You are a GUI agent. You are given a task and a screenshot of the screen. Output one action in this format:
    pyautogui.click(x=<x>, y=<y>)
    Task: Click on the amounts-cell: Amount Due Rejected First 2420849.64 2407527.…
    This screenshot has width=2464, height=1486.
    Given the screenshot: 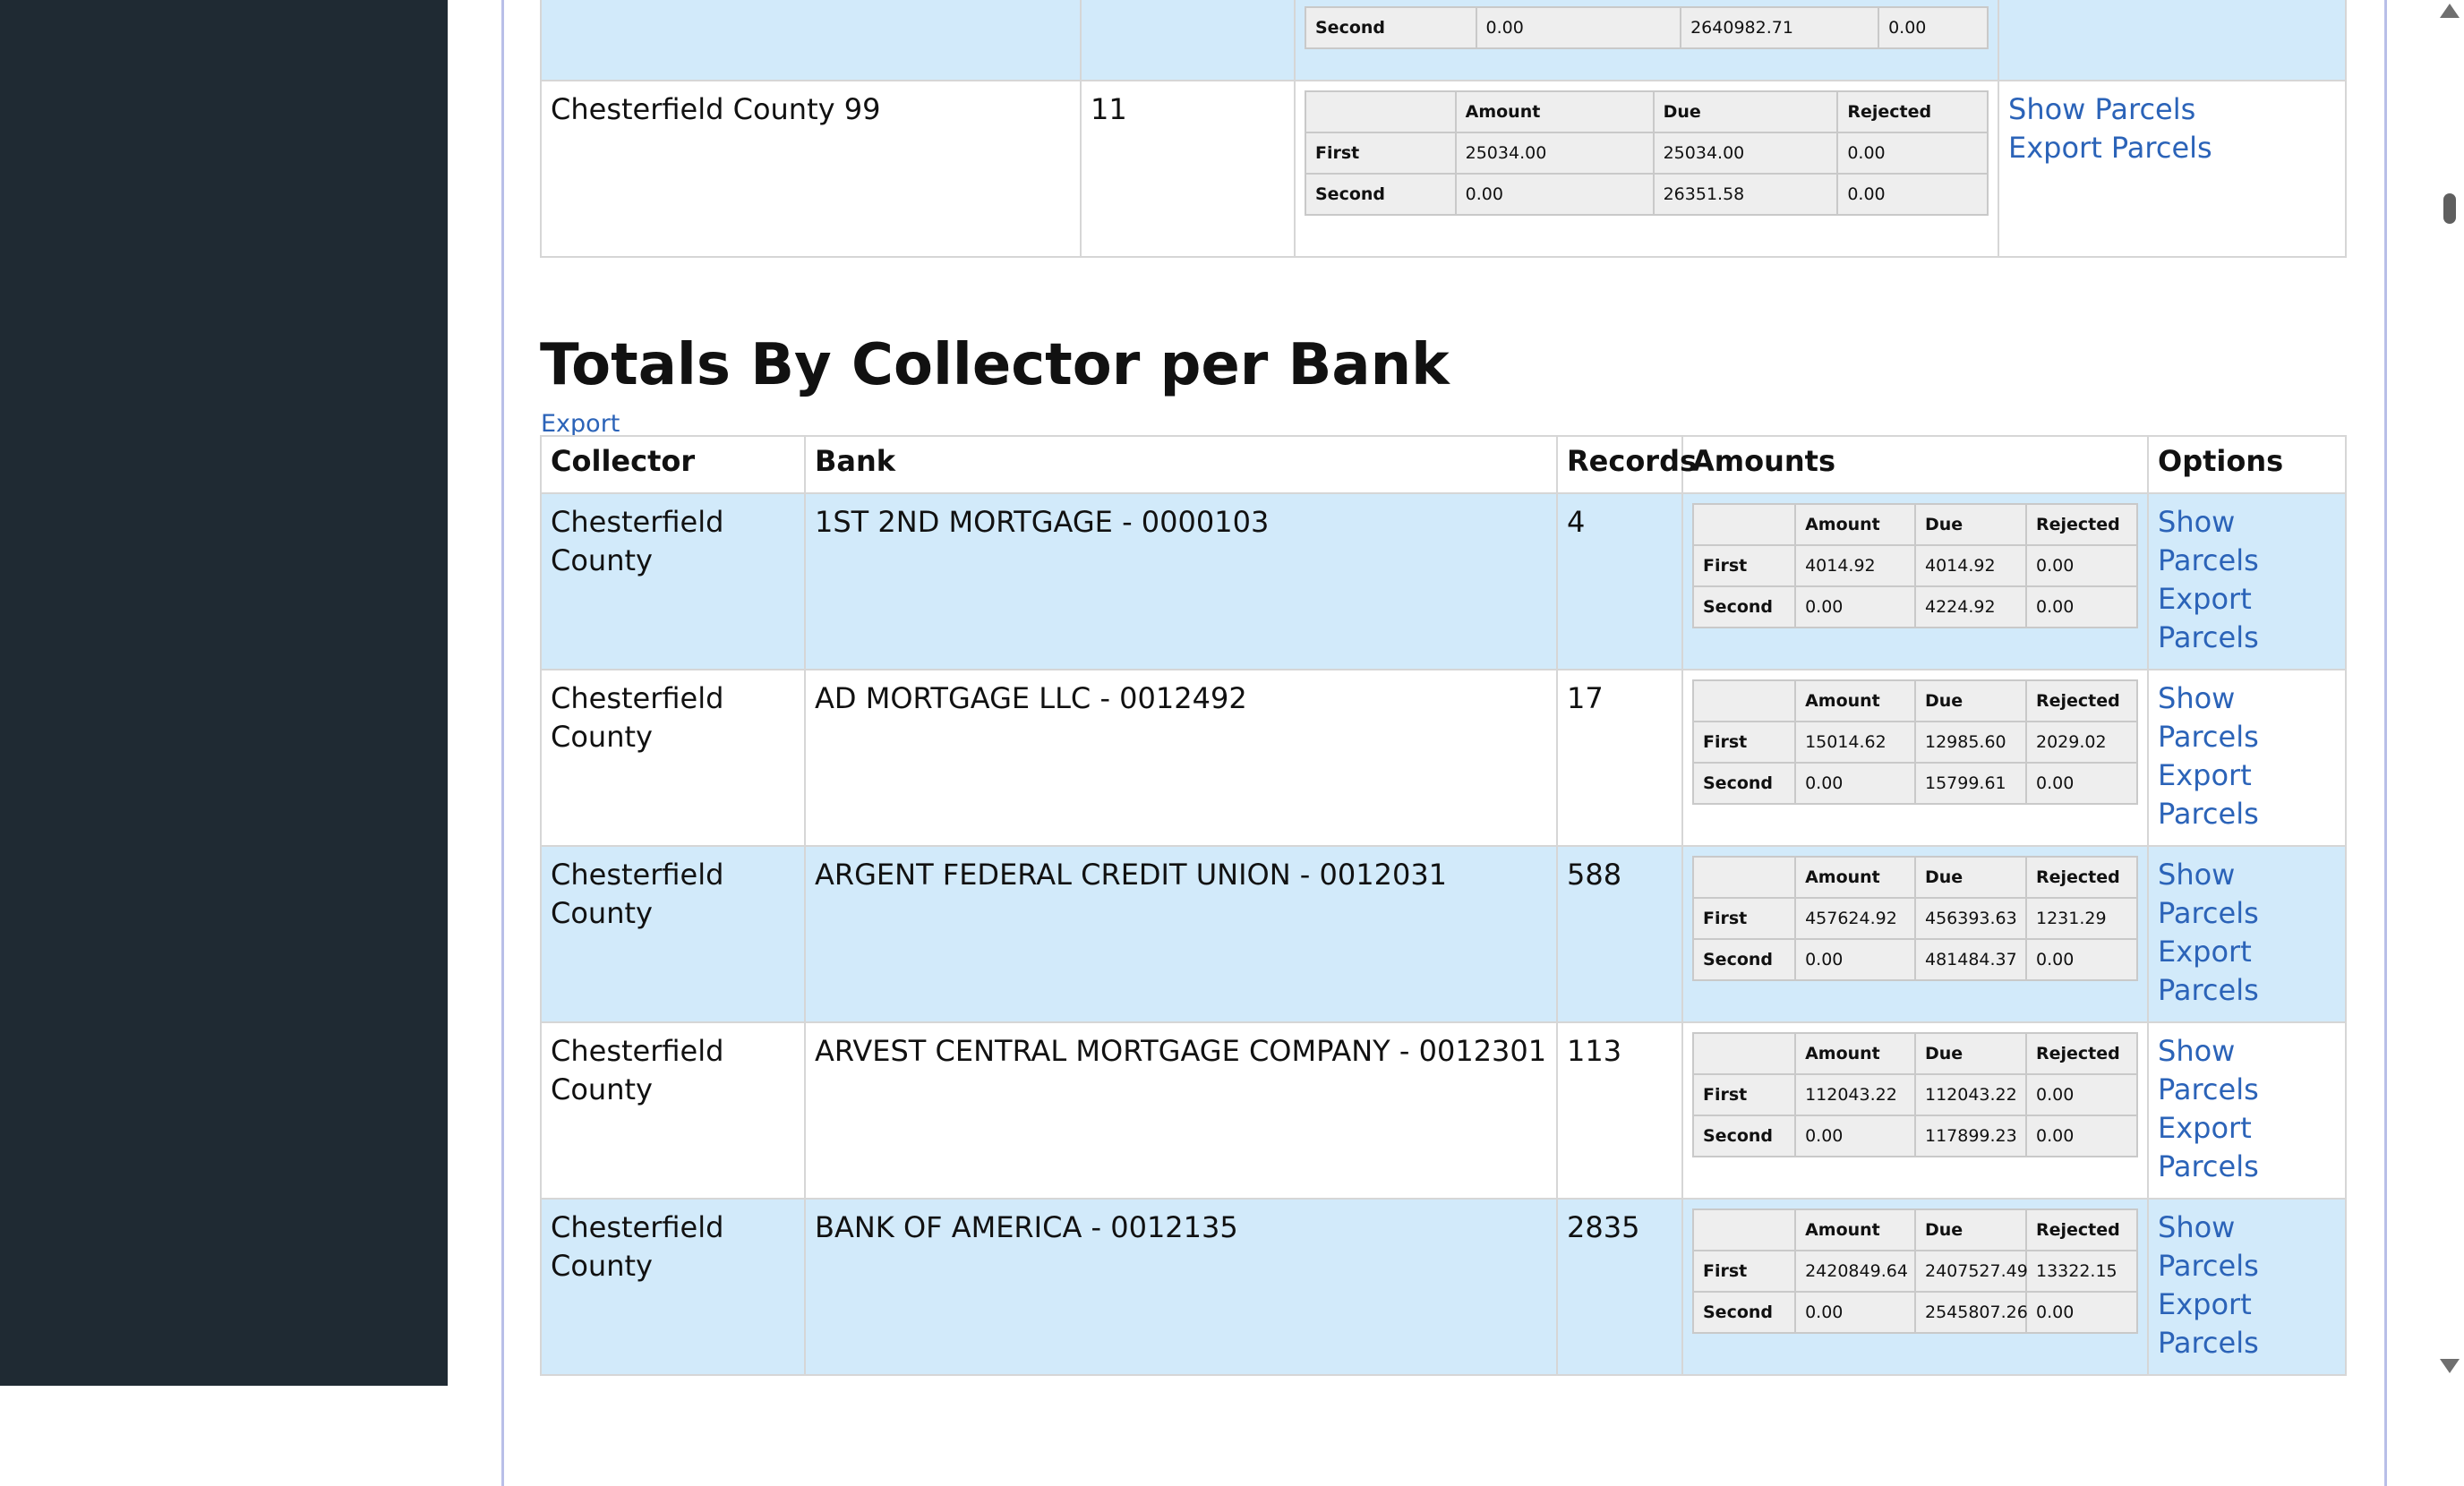 What is the action you would take?
    pyautogui.click(x=1915, y=1287)
    